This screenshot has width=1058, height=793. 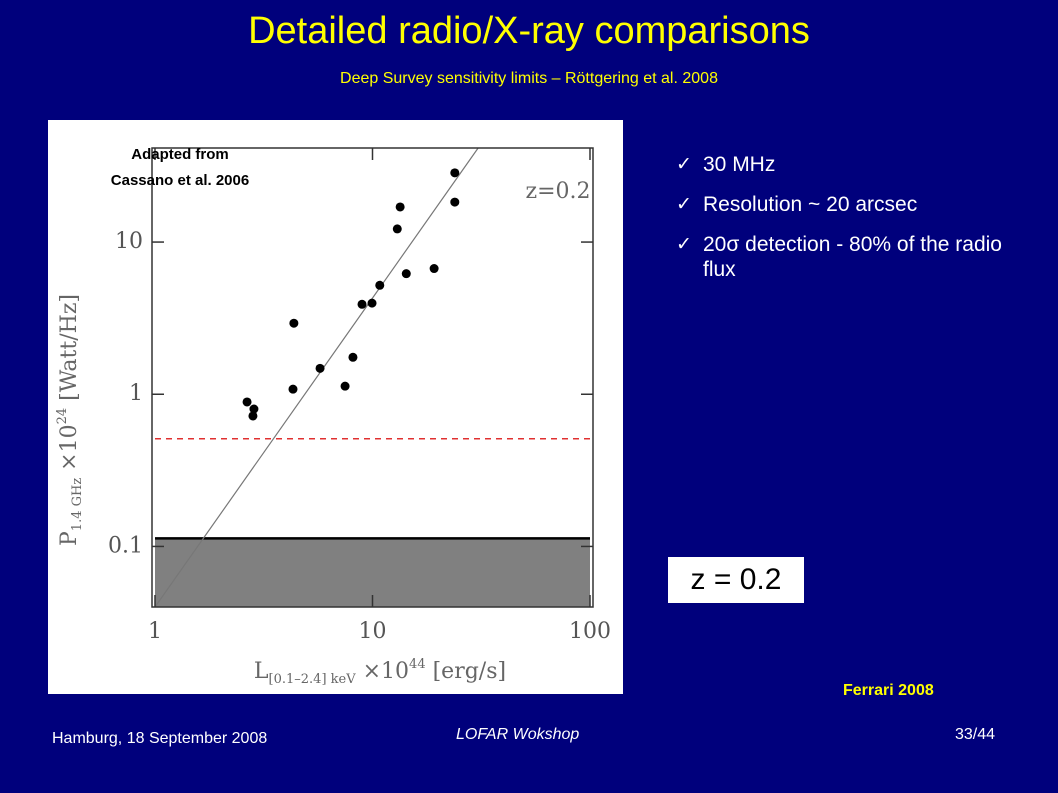 I want to click on xlabel-part: L, so click(x=261, y=671).